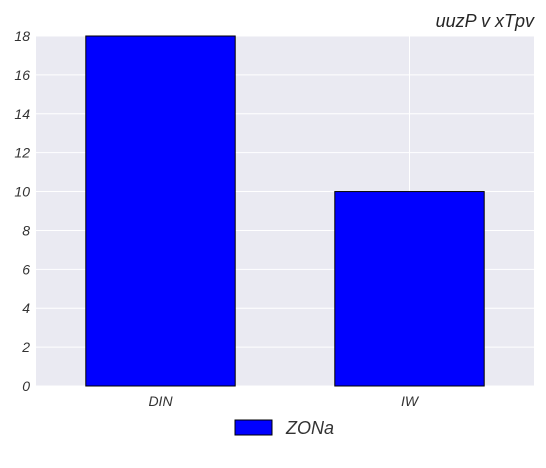 Image resolution: width=546 pixels, height=468 pixels. Describe the element at coordinates (253, 427) in the screenshot. I see `legend-swatch` at that location.